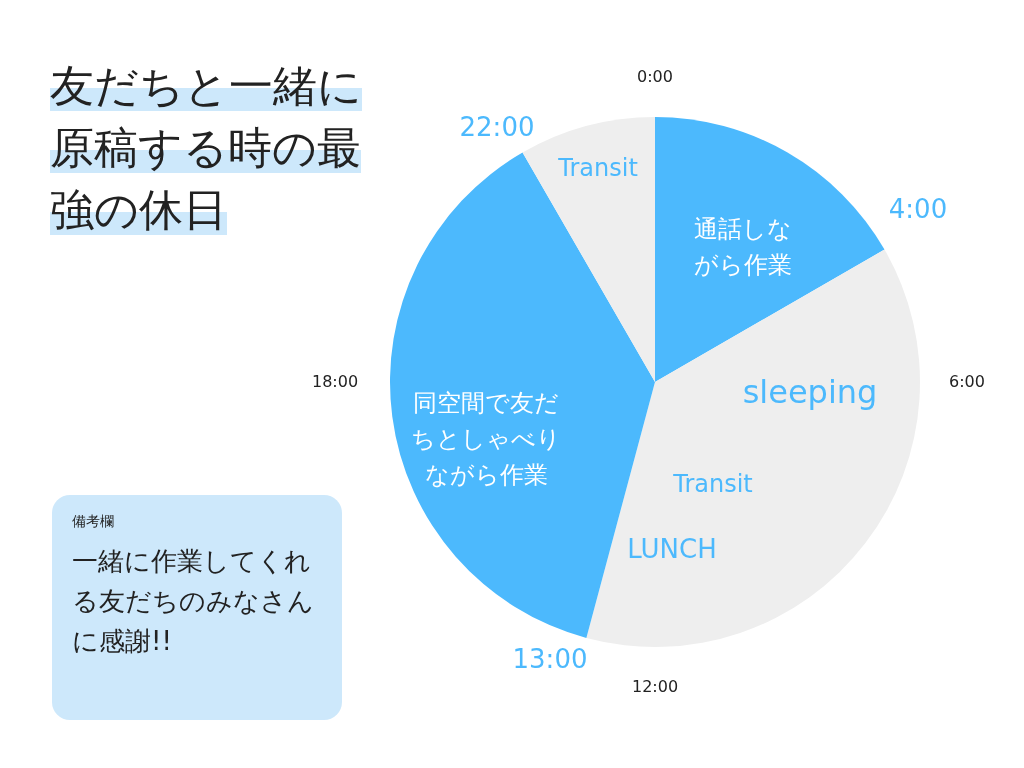 The width and height of the screenshot is (1024, 768). I want to click on text: 4:00, so click(918, 209).